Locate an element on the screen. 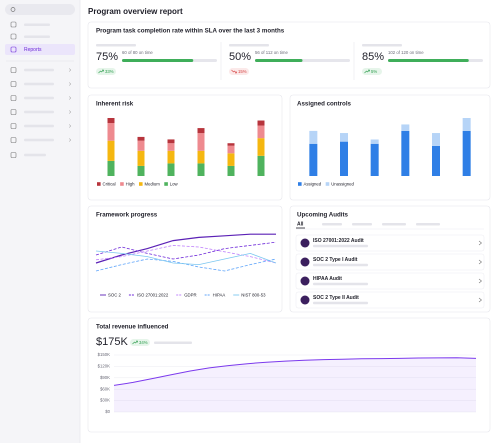  legend-label: Medium is located at coordinates (152, 183).